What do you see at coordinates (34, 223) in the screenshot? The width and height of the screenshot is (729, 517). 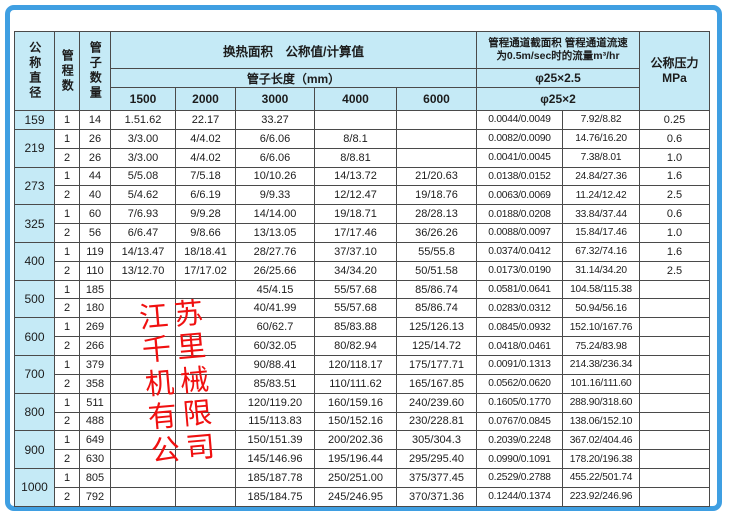 I see `cell-nominal-diameter: 325` at bounding box center [34, 223].